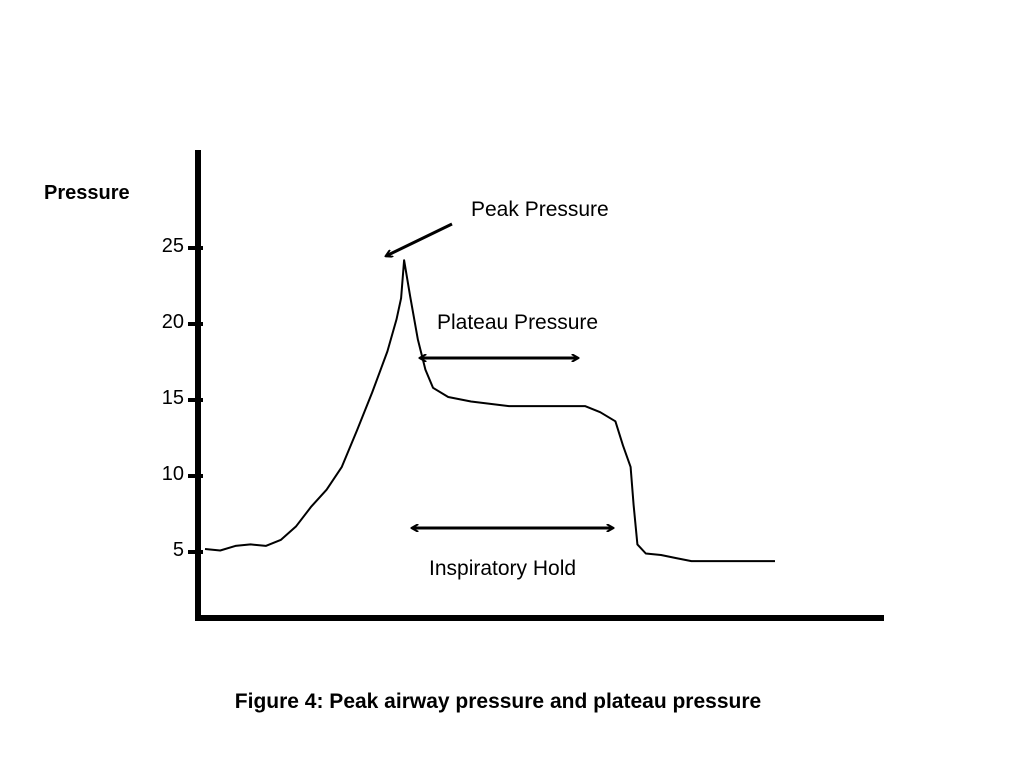  I want to click on y-tick-label: 20, so click(173, 322).